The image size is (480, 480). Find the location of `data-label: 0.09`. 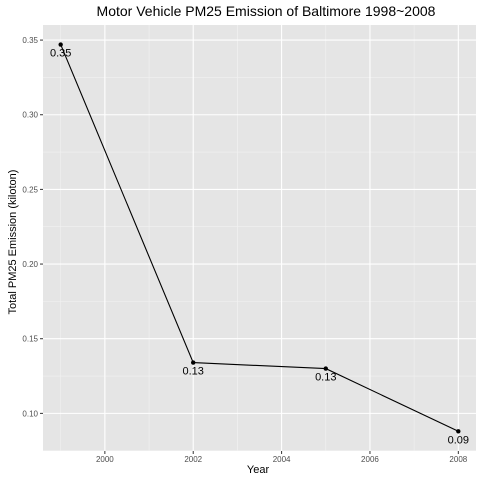

data-label: 0.09 is located at coordinates (458, 440).